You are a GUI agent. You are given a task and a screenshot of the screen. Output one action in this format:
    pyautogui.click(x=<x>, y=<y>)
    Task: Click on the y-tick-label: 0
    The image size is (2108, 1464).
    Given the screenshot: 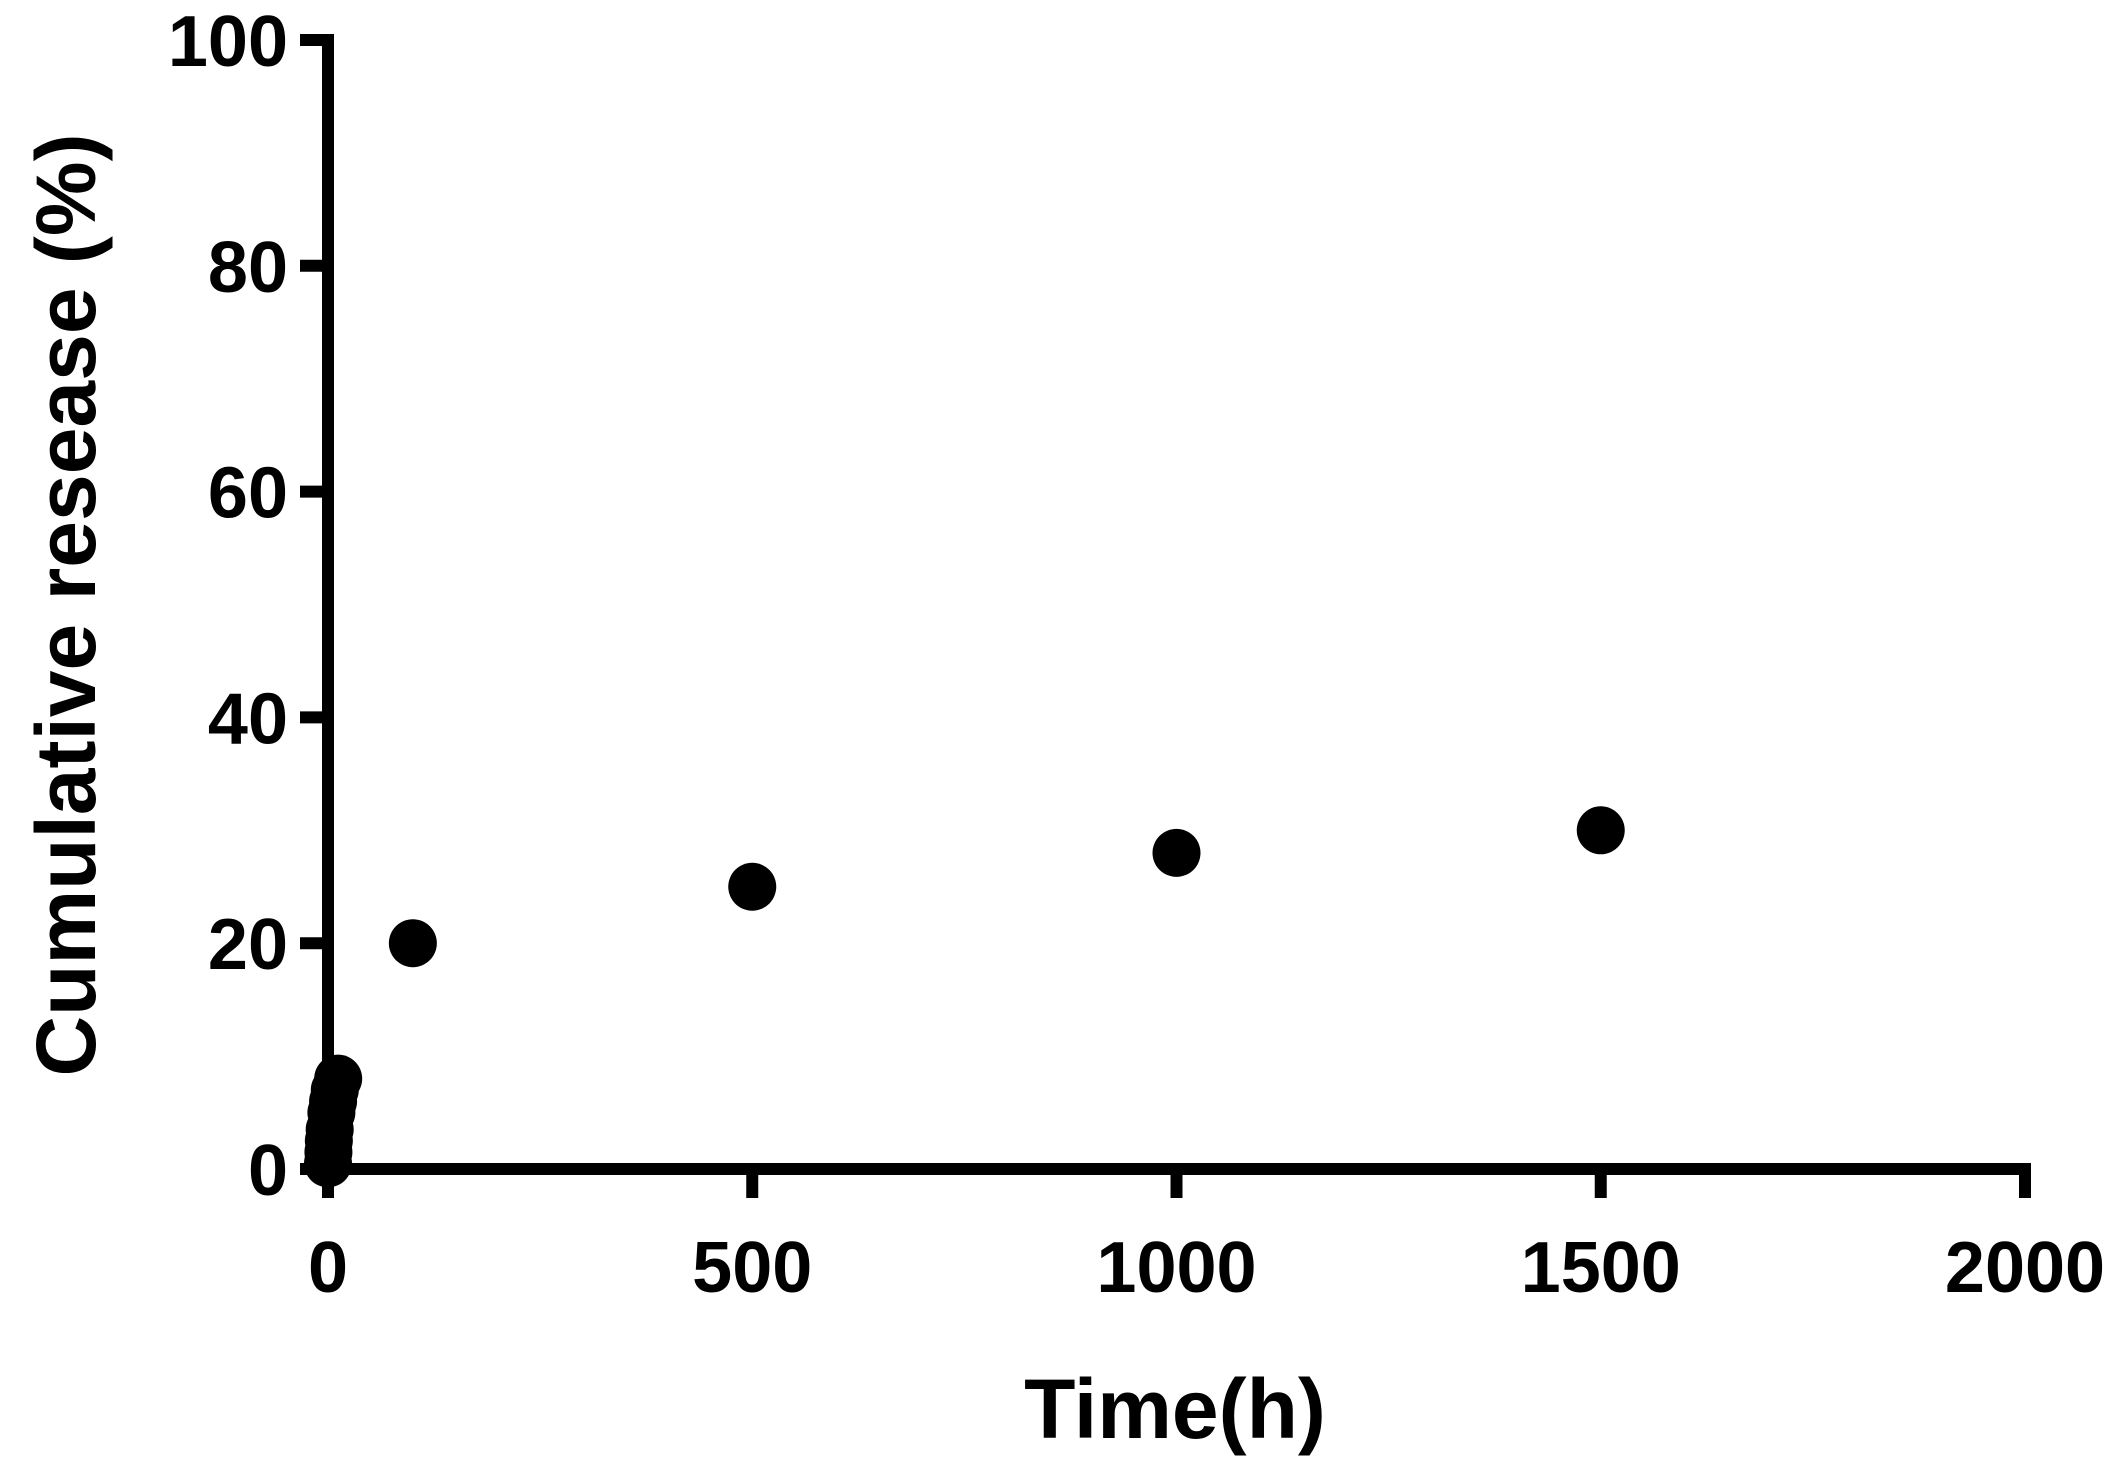 What is the action you would take?
    pyautogui.click(x=268, y=1171)
    